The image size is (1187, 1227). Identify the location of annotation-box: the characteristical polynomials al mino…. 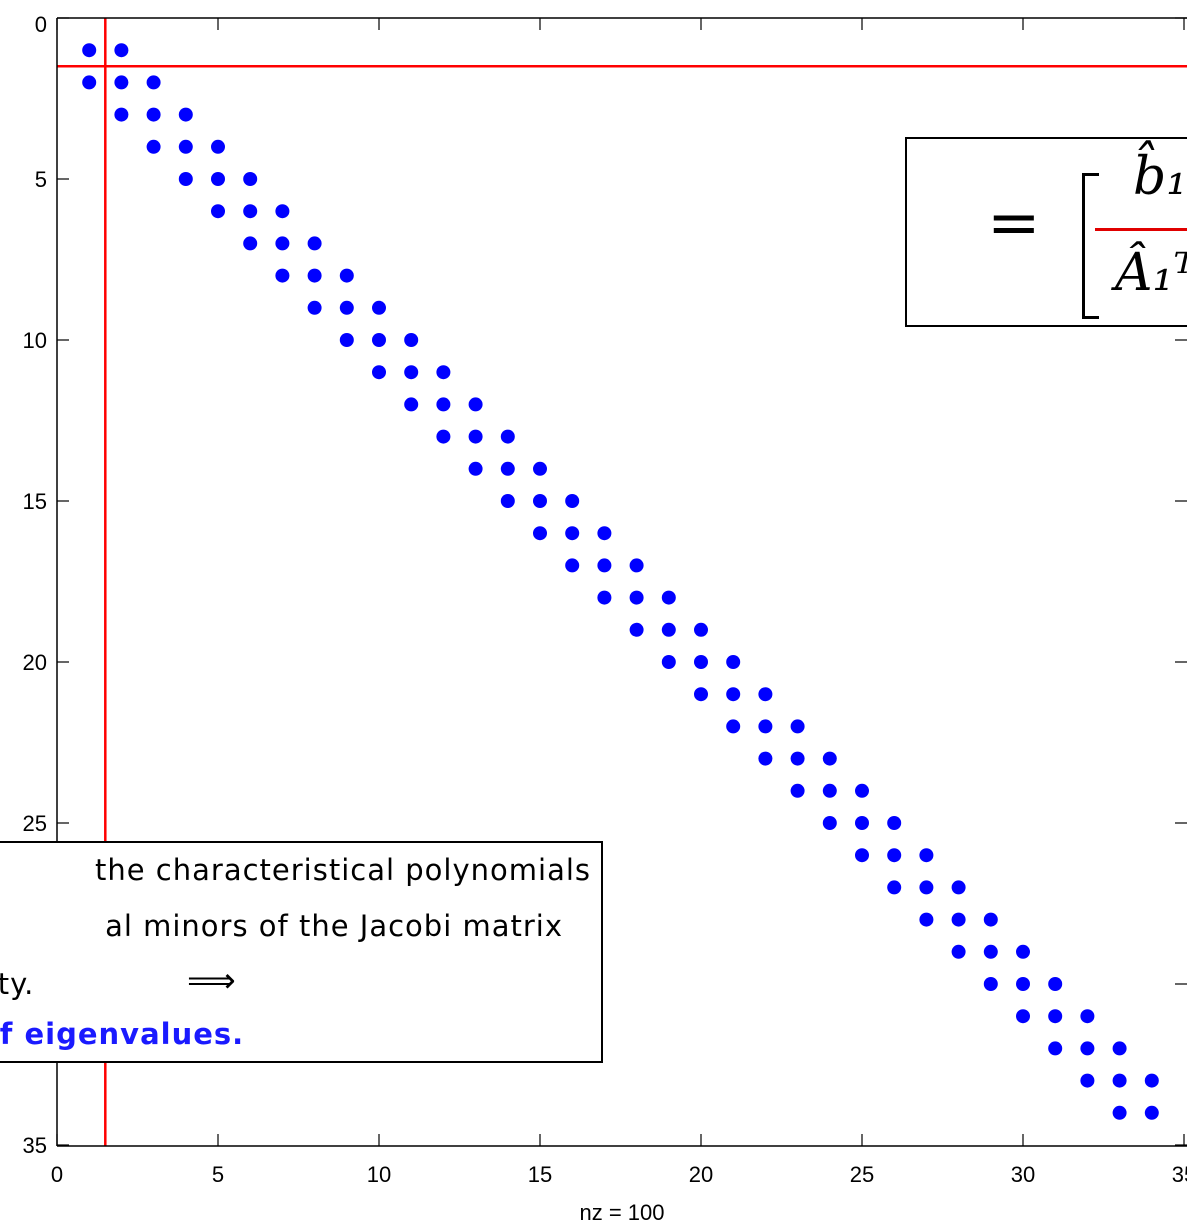
(301, 952).